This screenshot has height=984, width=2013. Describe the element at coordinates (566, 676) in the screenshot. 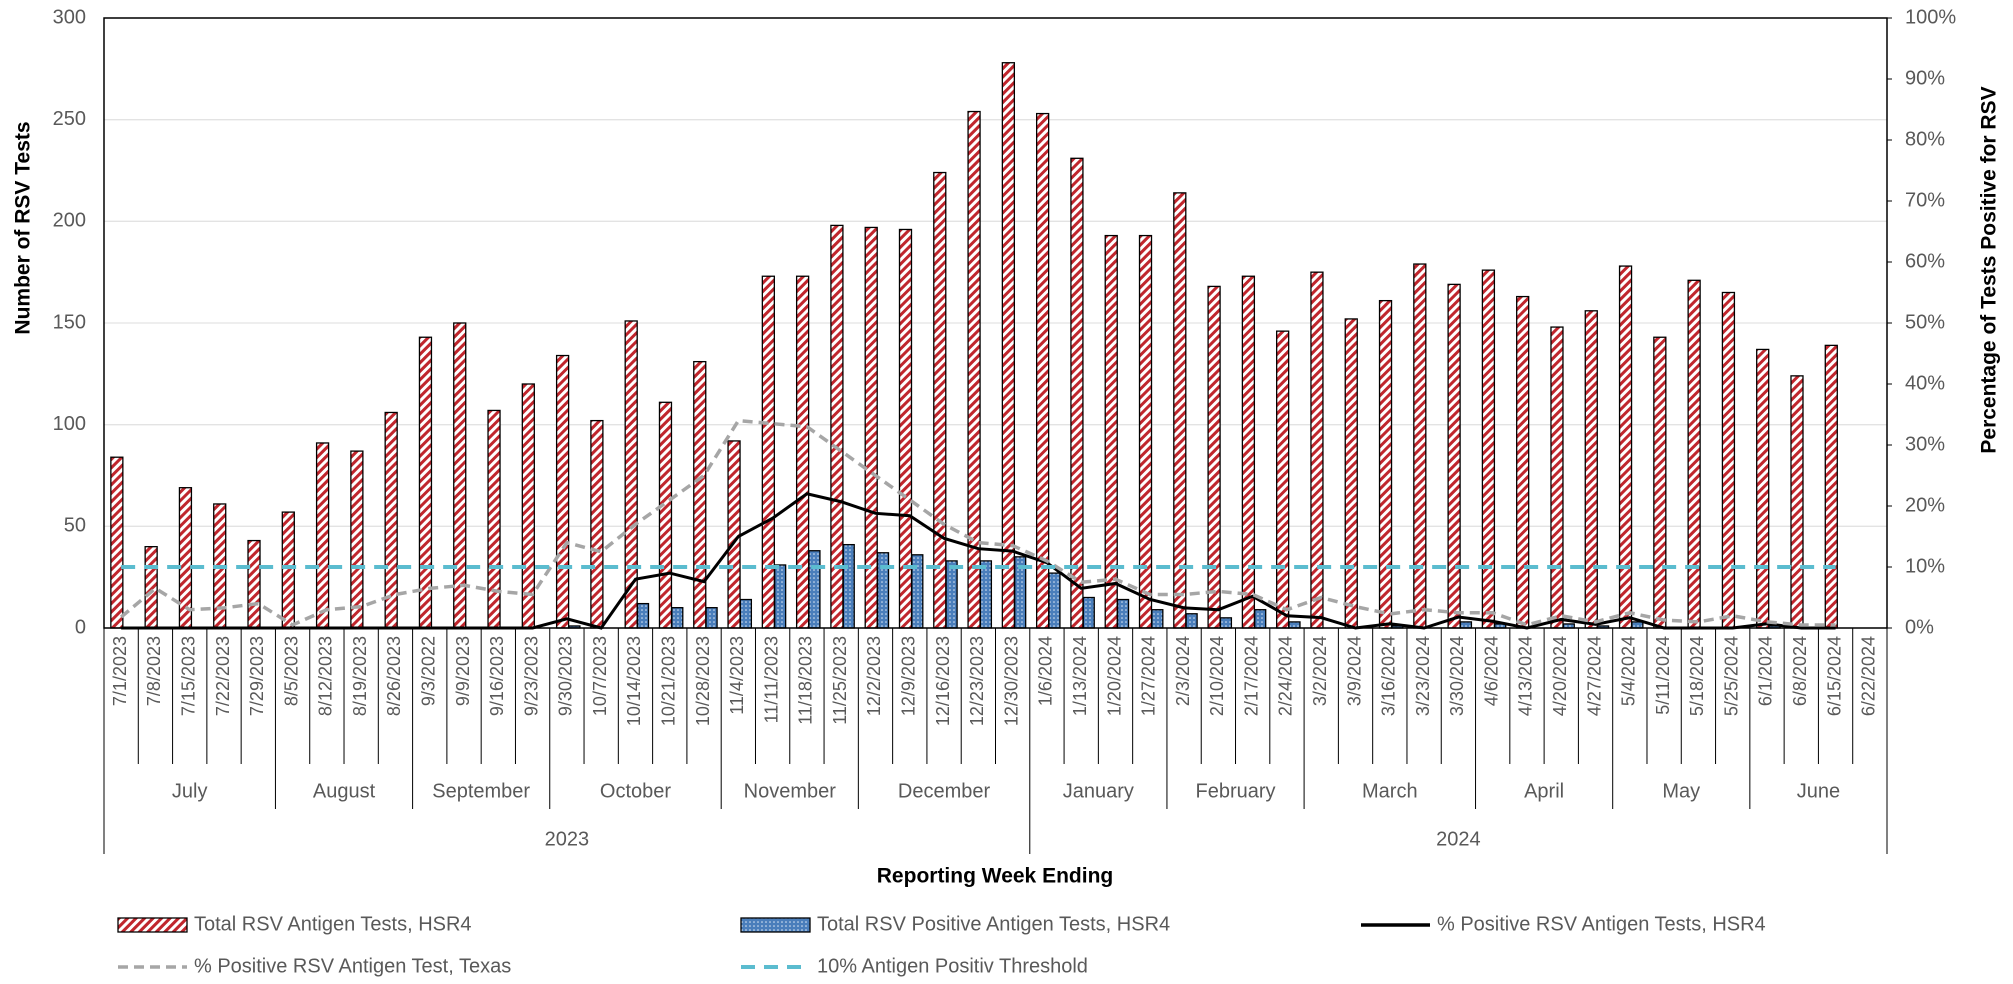

I see `x-tick-label: 9/30/2023` at that location.